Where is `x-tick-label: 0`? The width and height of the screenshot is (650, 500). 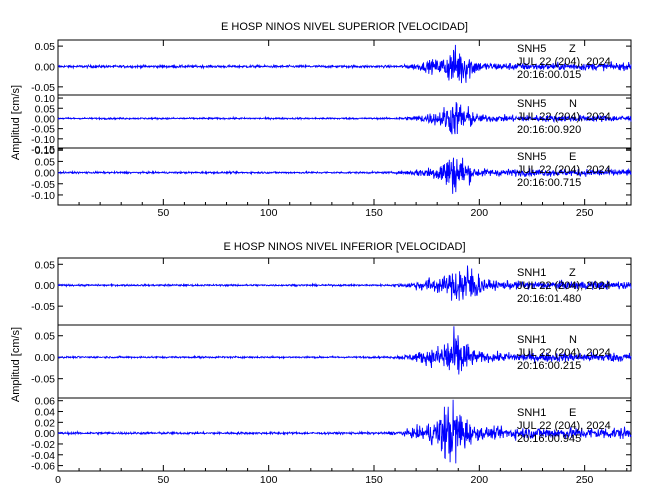 x-tick-label: 0 is located at coordinates (58, 480).